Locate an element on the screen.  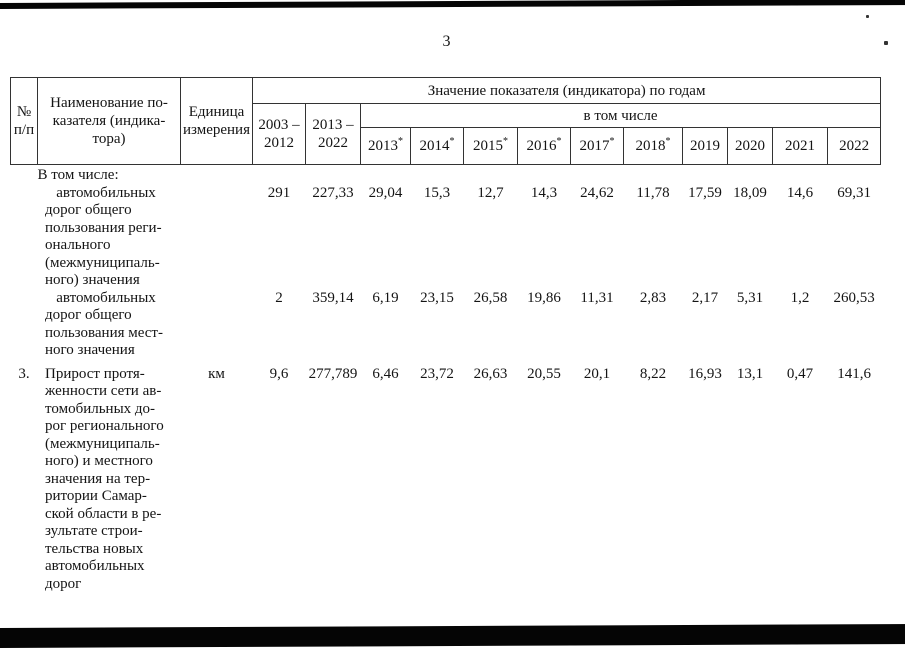
value-cell: 19,86 is located at coordinates (544, 297).